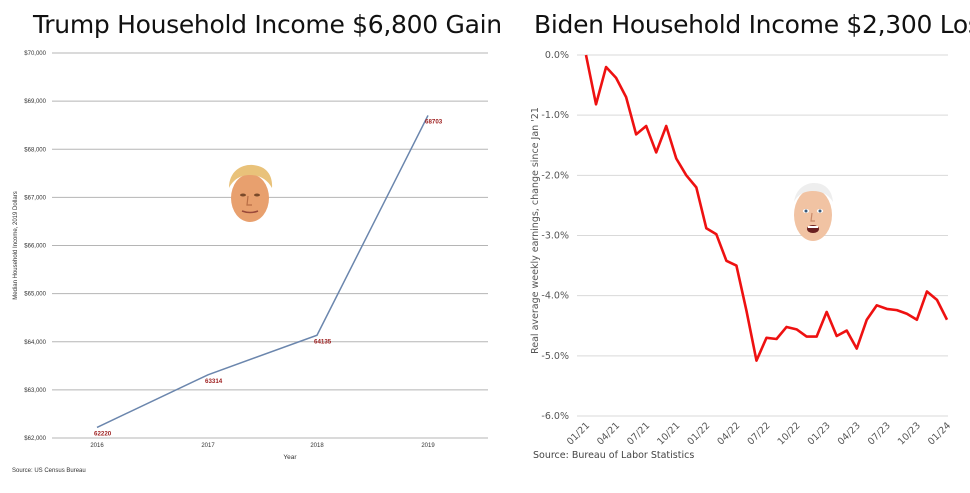 The height and width of the screenshot is (493, 970). I want to click on source-label: Source: Bureau of Labor Statistics, so click(613, 455).